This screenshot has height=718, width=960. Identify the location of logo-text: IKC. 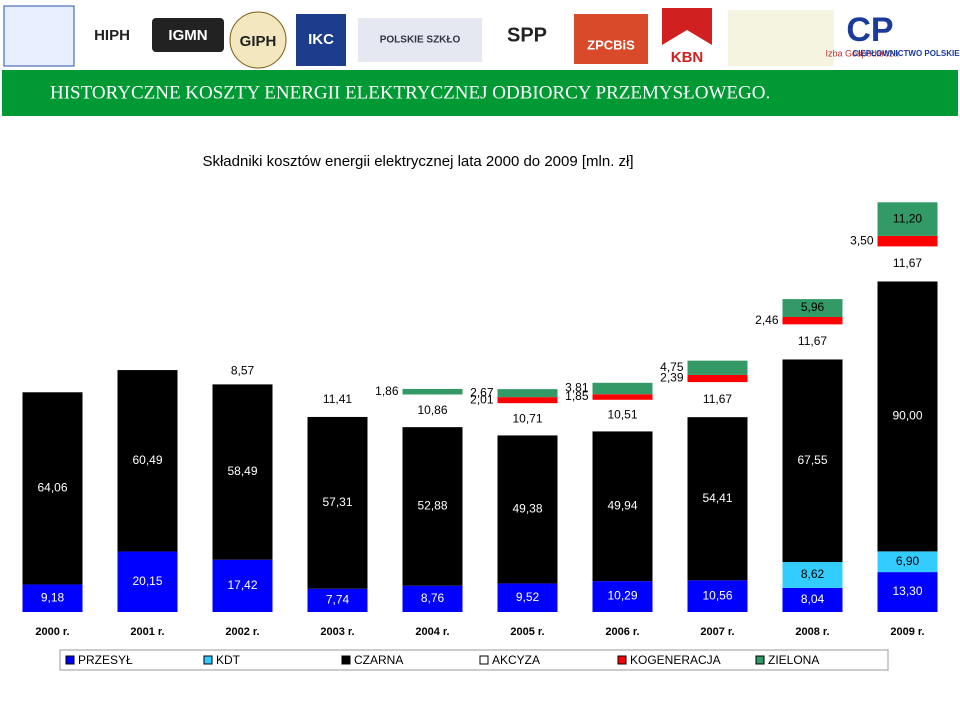
(321, 39).